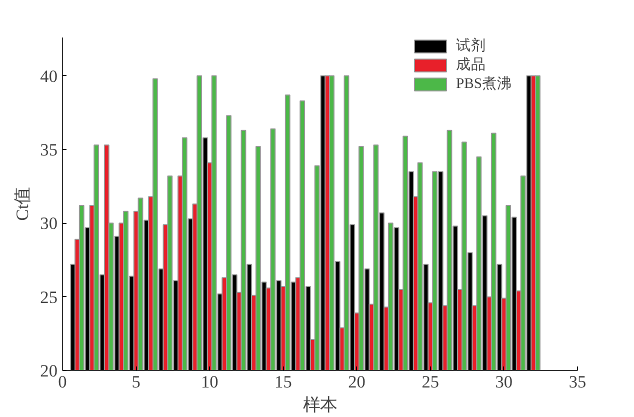 Image resolution: width=634 pixels, height=417 pixels. I want to click on y-tick-label: 25, so click(49, 297).